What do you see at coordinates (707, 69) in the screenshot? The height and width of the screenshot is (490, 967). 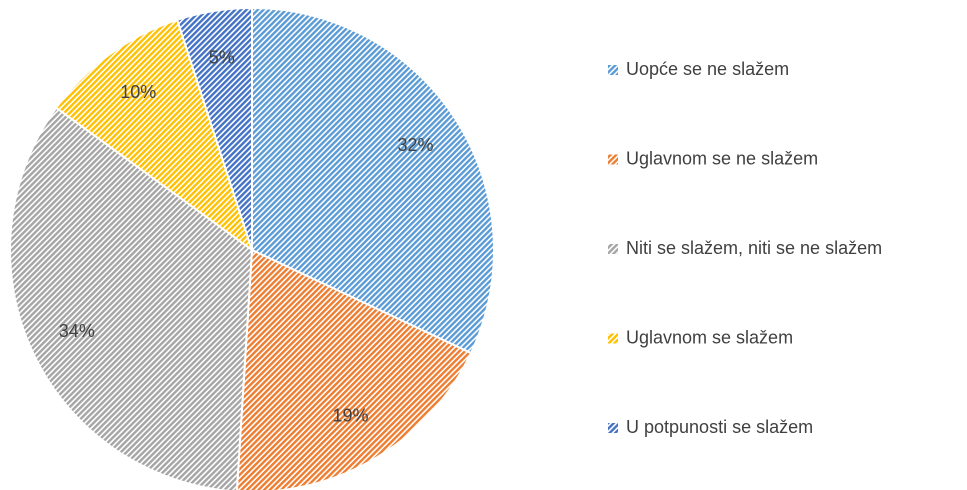 I see `legend-label: Uopće se ne slažem` at bounding box center [707, 69].